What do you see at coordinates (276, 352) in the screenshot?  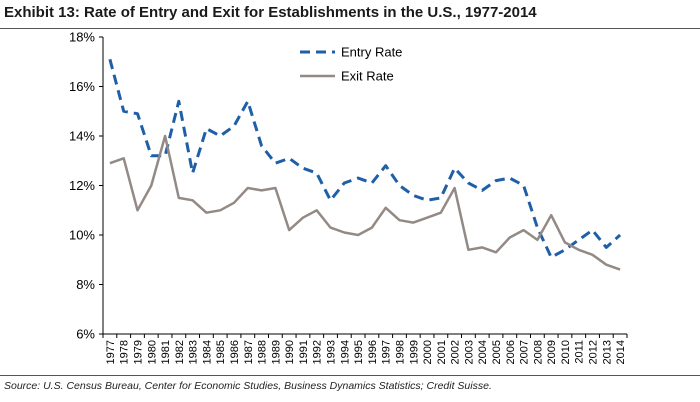 I see `x-tick-label: 1989` at bounding box center [276, 352].